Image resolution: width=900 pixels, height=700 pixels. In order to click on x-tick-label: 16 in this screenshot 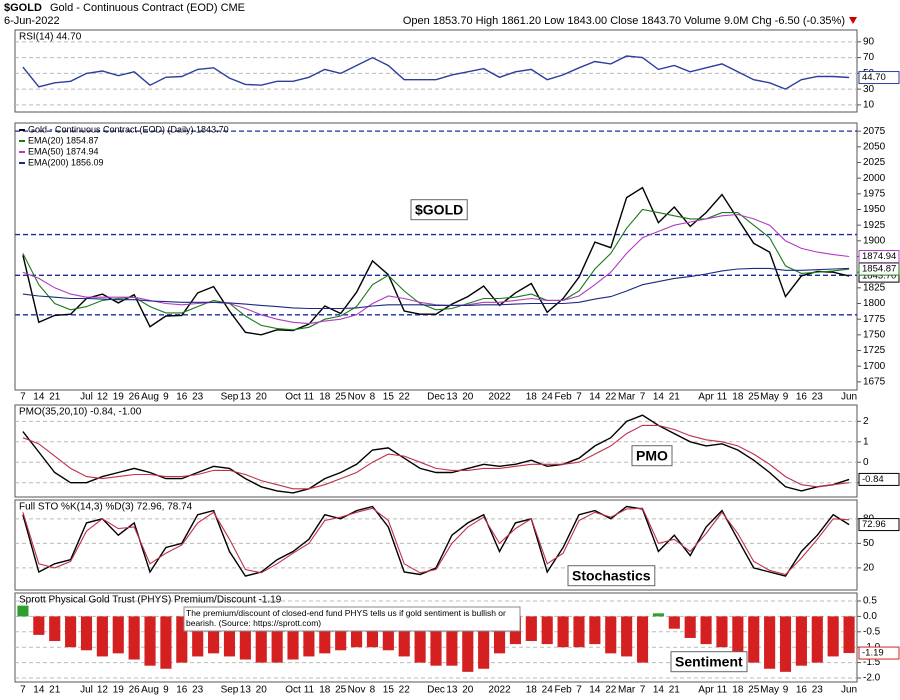, I will do `click(802, 690)`.